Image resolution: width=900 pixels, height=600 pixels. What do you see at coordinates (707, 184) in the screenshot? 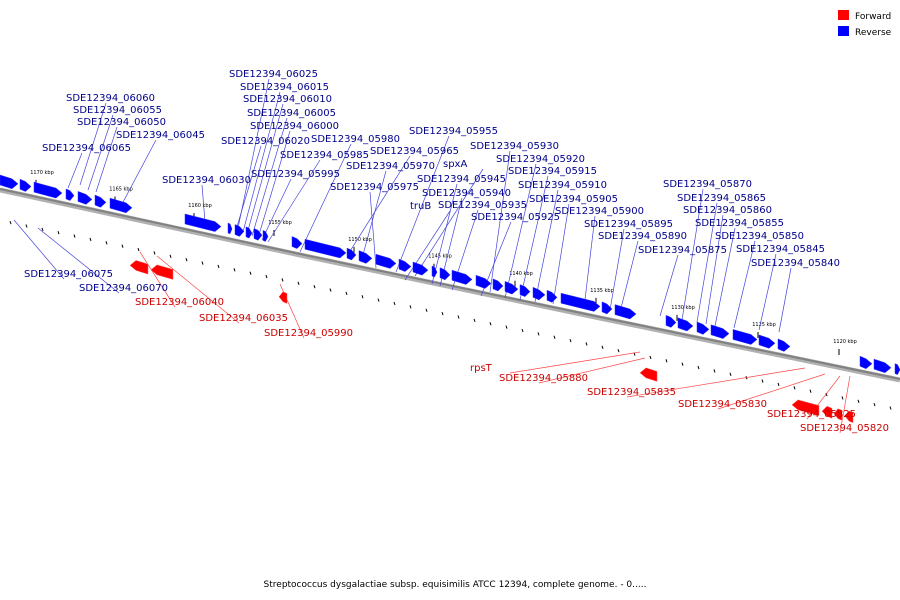
I see `reverse-gene-label: SDE12394_05870` at bounding box center [707, 184].